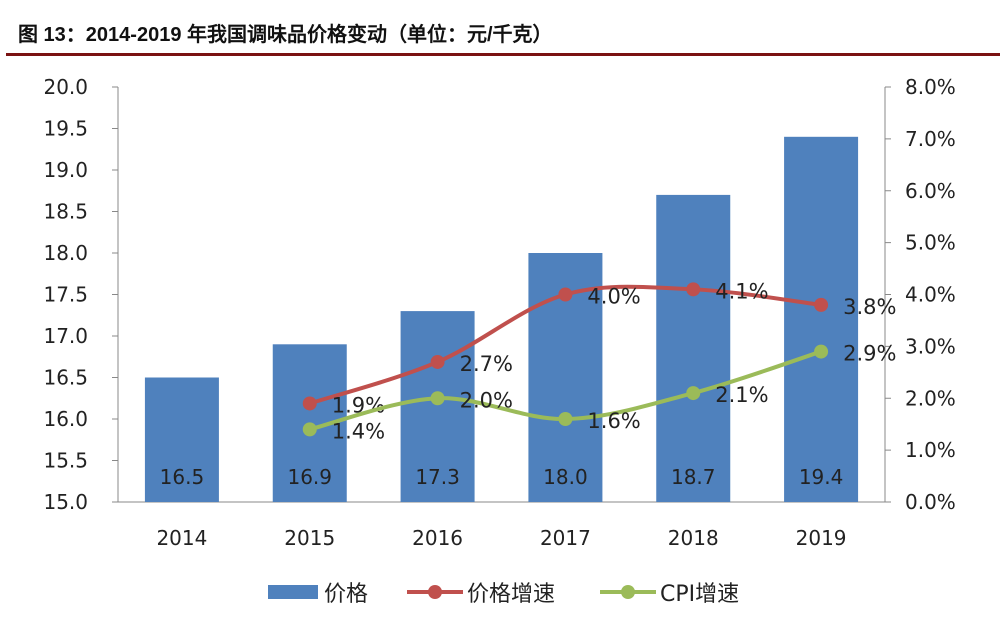 Image resolution: width=1000 pixels, height=632 pixels. I want to click on bar-data-label: 17.3, so click(437, 477).